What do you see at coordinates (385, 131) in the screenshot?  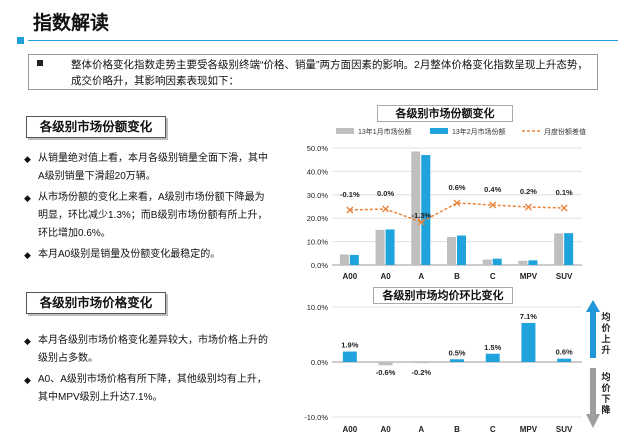 I see `legend-label: 13年1月市场份额` at bounding box center [385, 131].